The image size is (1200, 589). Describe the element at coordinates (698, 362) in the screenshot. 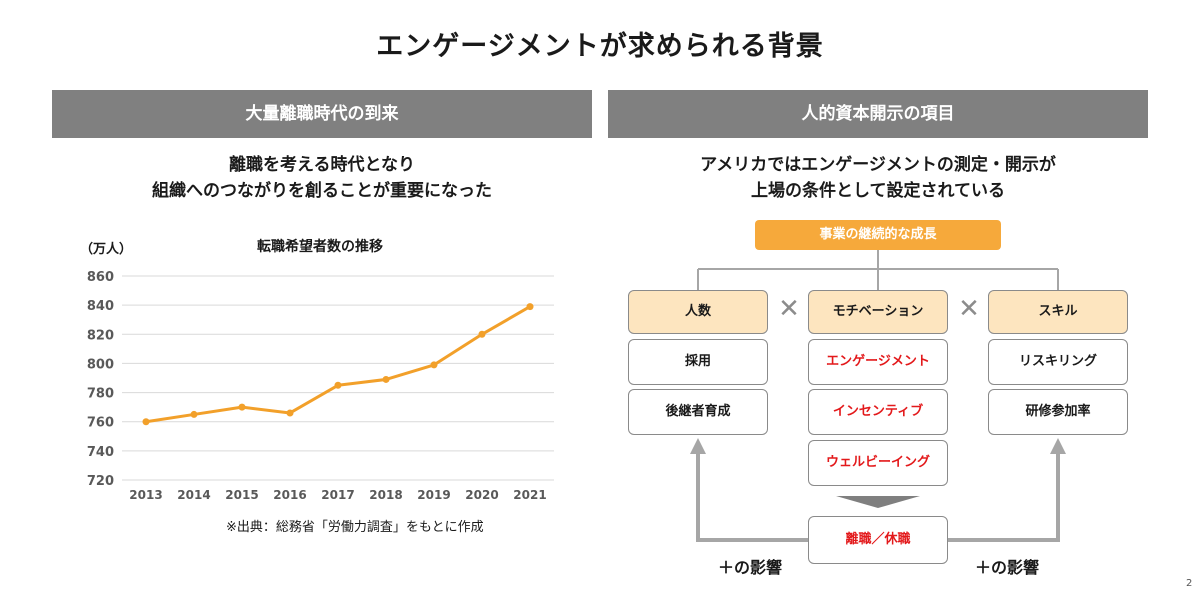

I see `item-recruitment: 採用` at that location.